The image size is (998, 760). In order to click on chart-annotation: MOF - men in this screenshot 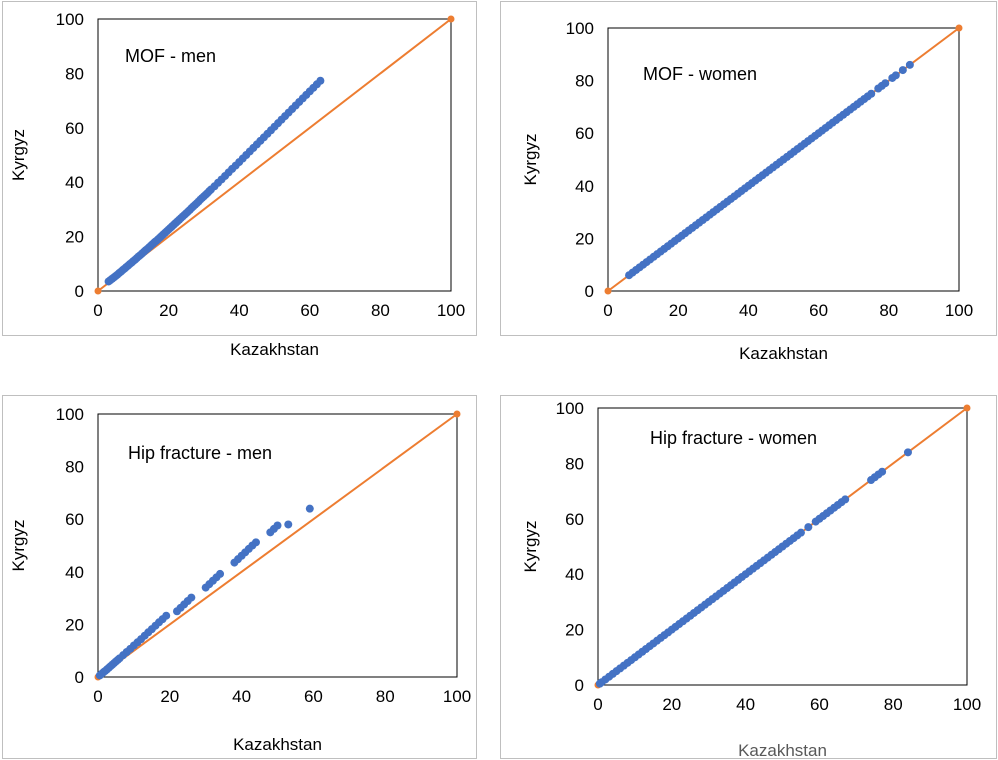, I will do `click(170, 56)`.